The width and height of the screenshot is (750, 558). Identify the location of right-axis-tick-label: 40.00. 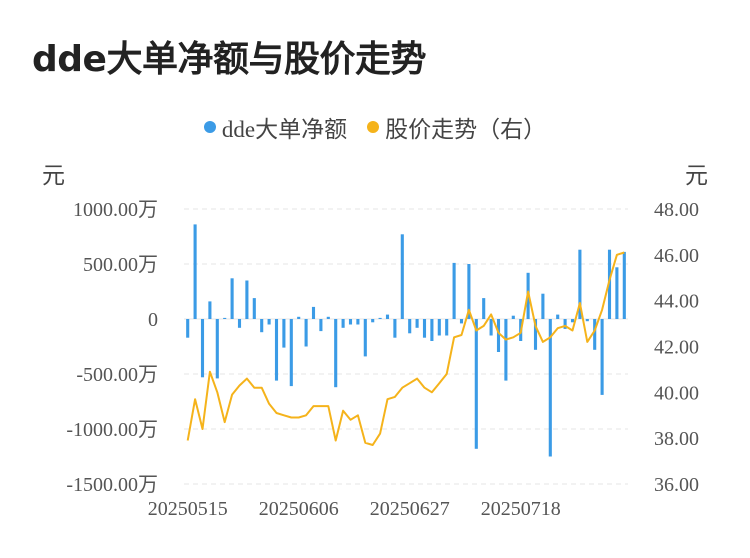
(676, 393).